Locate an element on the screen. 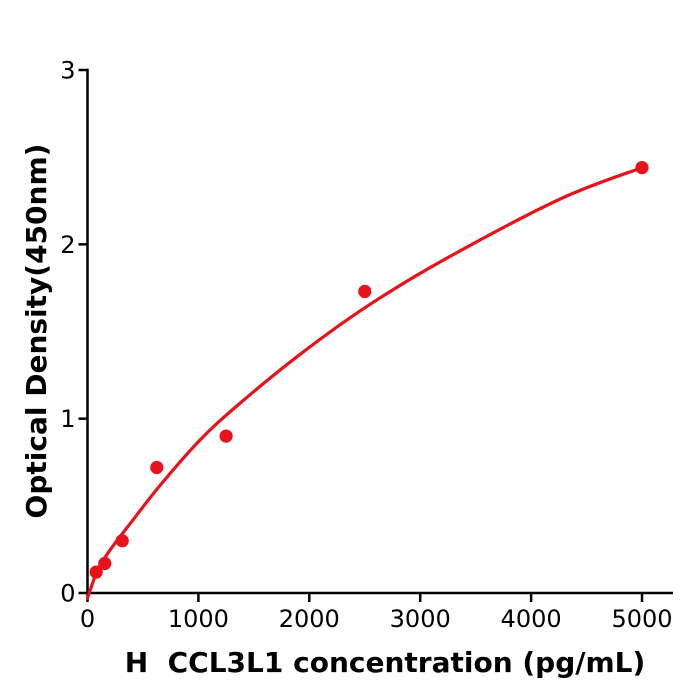 This screenshot has width=700, height=700. y-tick-label: 2 is located at coordinates (67, 245).